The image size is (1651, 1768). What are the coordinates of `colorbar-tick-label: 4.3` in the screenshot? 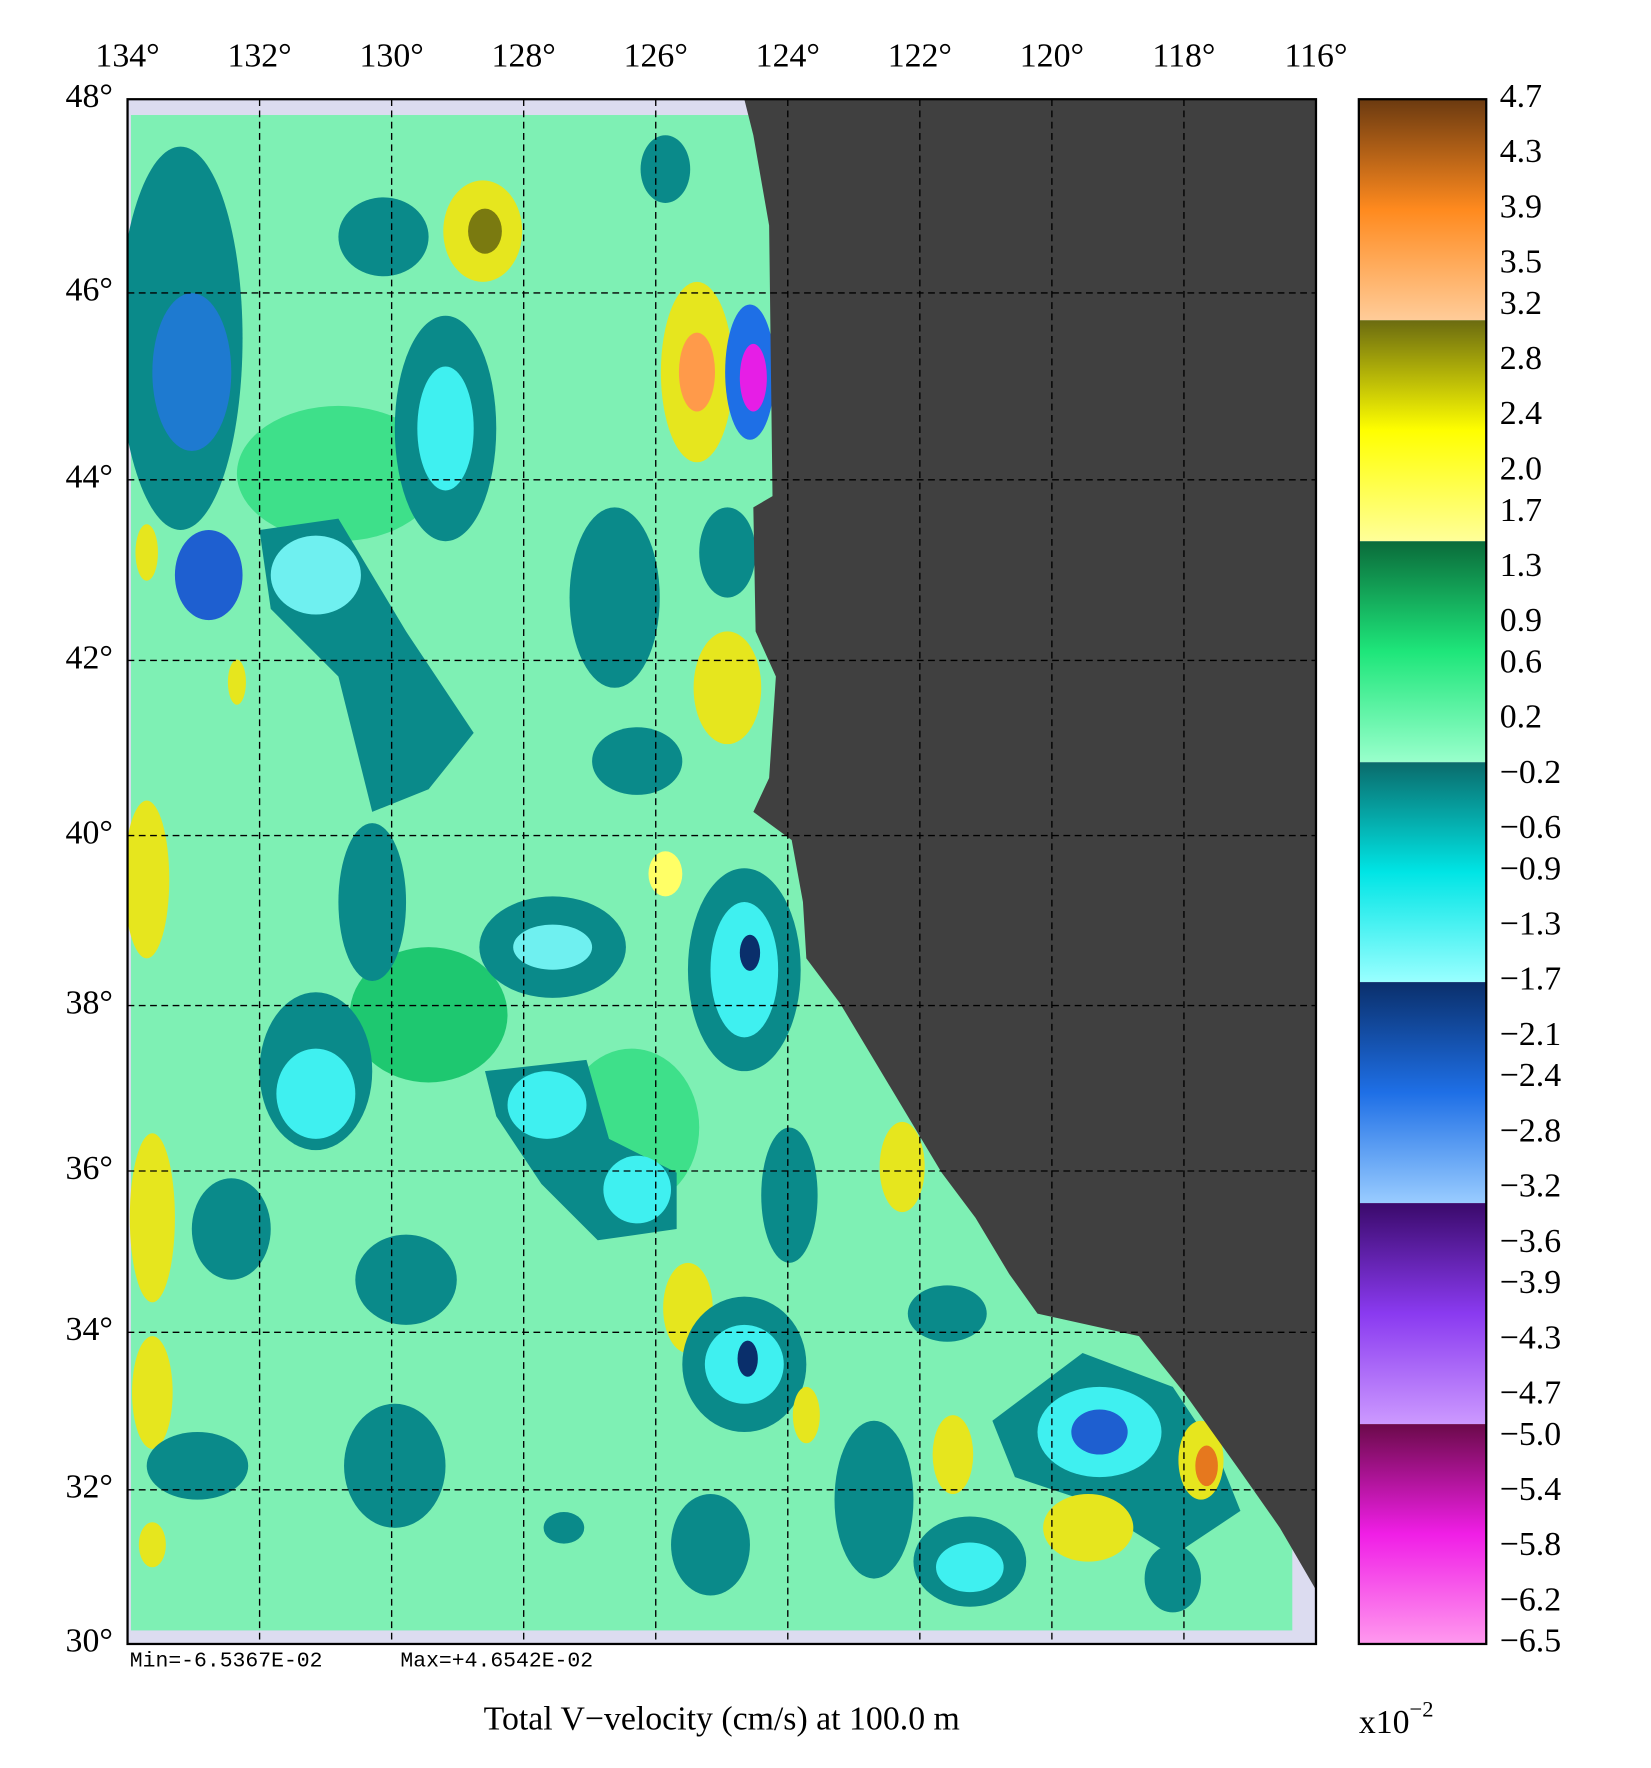 It's located at (1521, 151).